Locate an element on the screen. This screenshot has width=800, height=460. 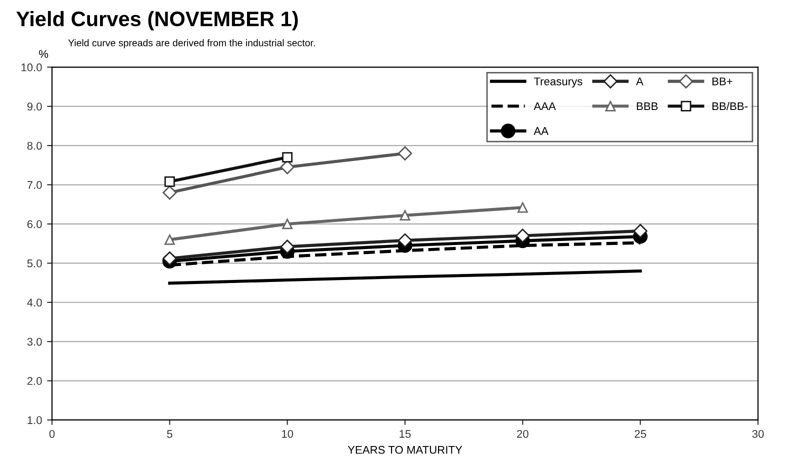
x-tick-label: 30 is located at coordinates (758, 434).